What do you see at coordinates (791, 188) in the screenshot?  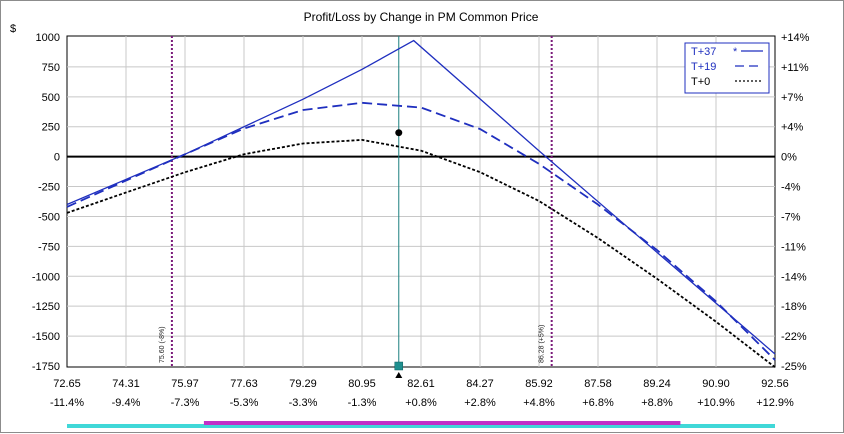 I see `y-right-tick-label: -4%` at bounding box center [791, 188].